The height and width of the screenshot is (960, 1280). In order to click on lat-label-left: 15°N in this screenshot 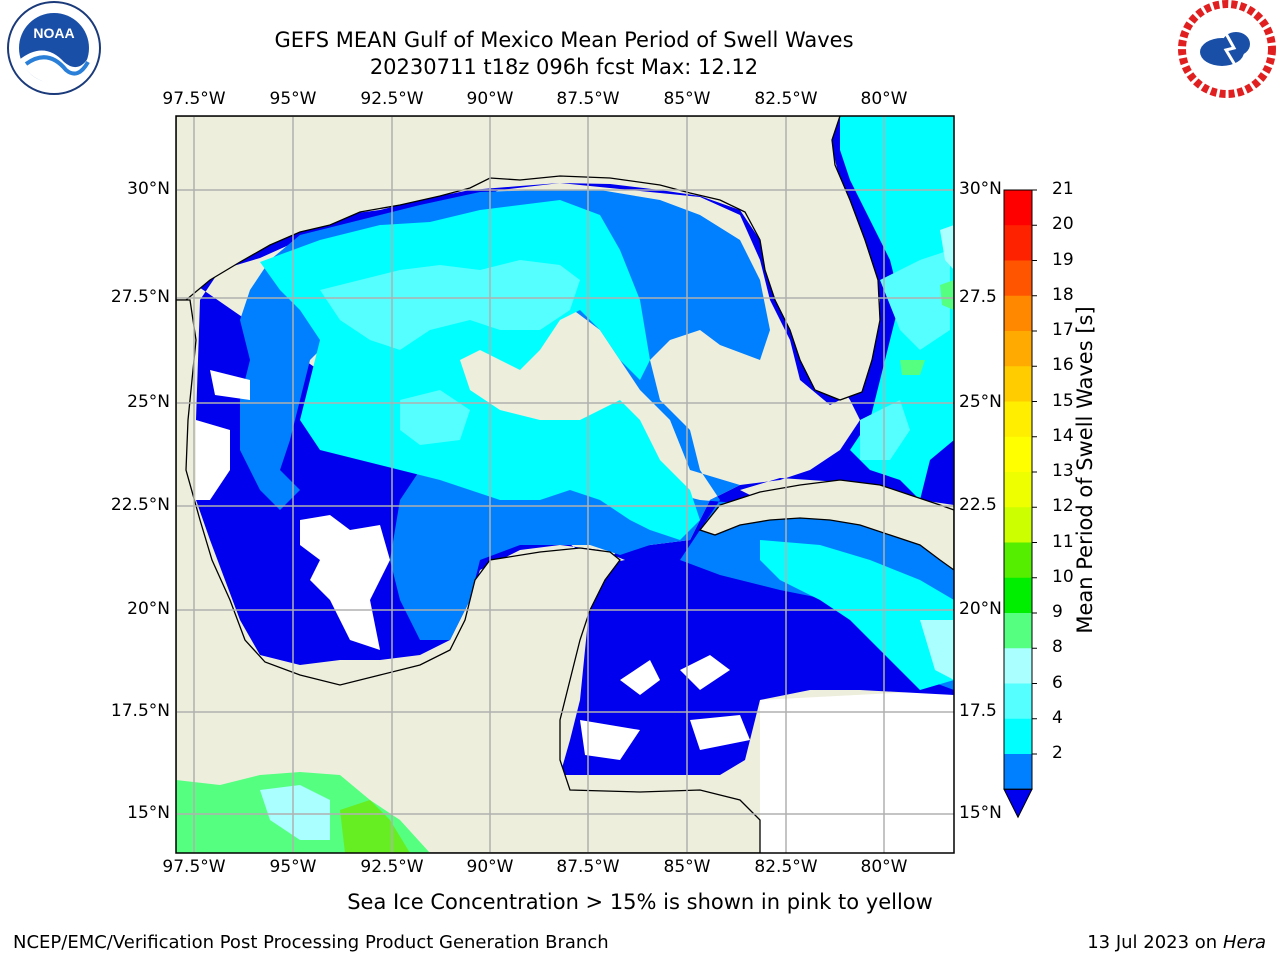, I will do `click(148, 813)`.